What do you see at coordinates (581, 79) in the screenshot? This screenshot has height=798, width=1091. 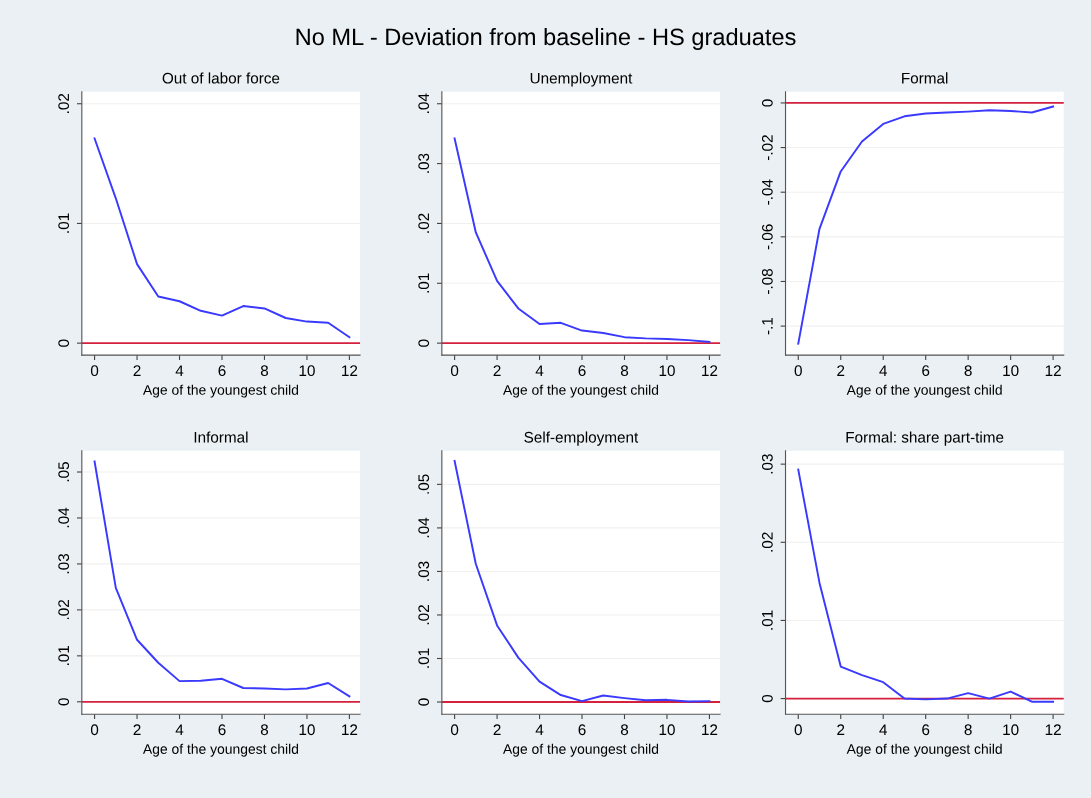 I see `chart-title: Unemployment` at bounding box center [581, 79].